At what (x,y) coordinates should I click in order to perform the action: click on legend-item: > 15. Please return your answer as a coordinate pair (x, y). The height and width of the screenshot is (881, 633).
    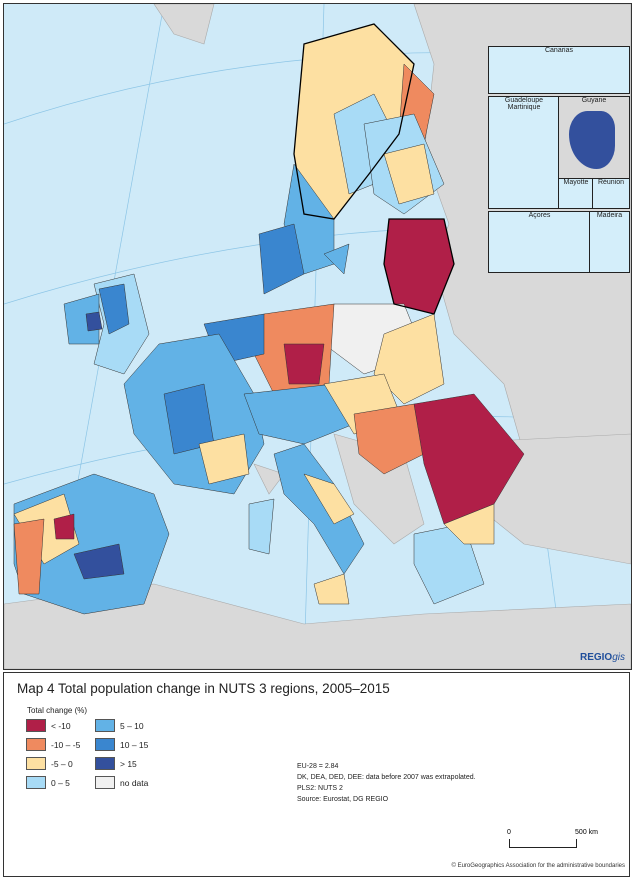
    Looking at the image, I should click on (116, 763).